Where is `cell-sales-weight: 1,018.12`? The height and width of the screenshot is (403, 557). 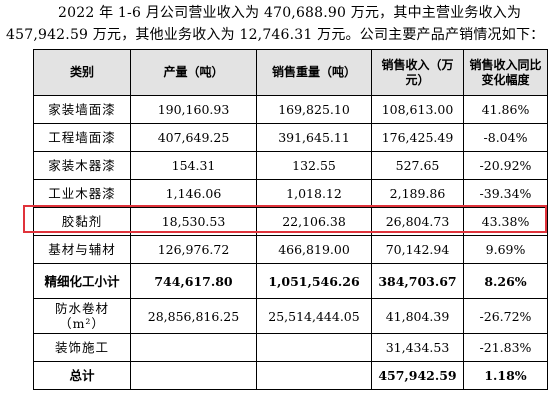
cell-sales-weight: 1,018.12 is located at coordinates (314, 193).